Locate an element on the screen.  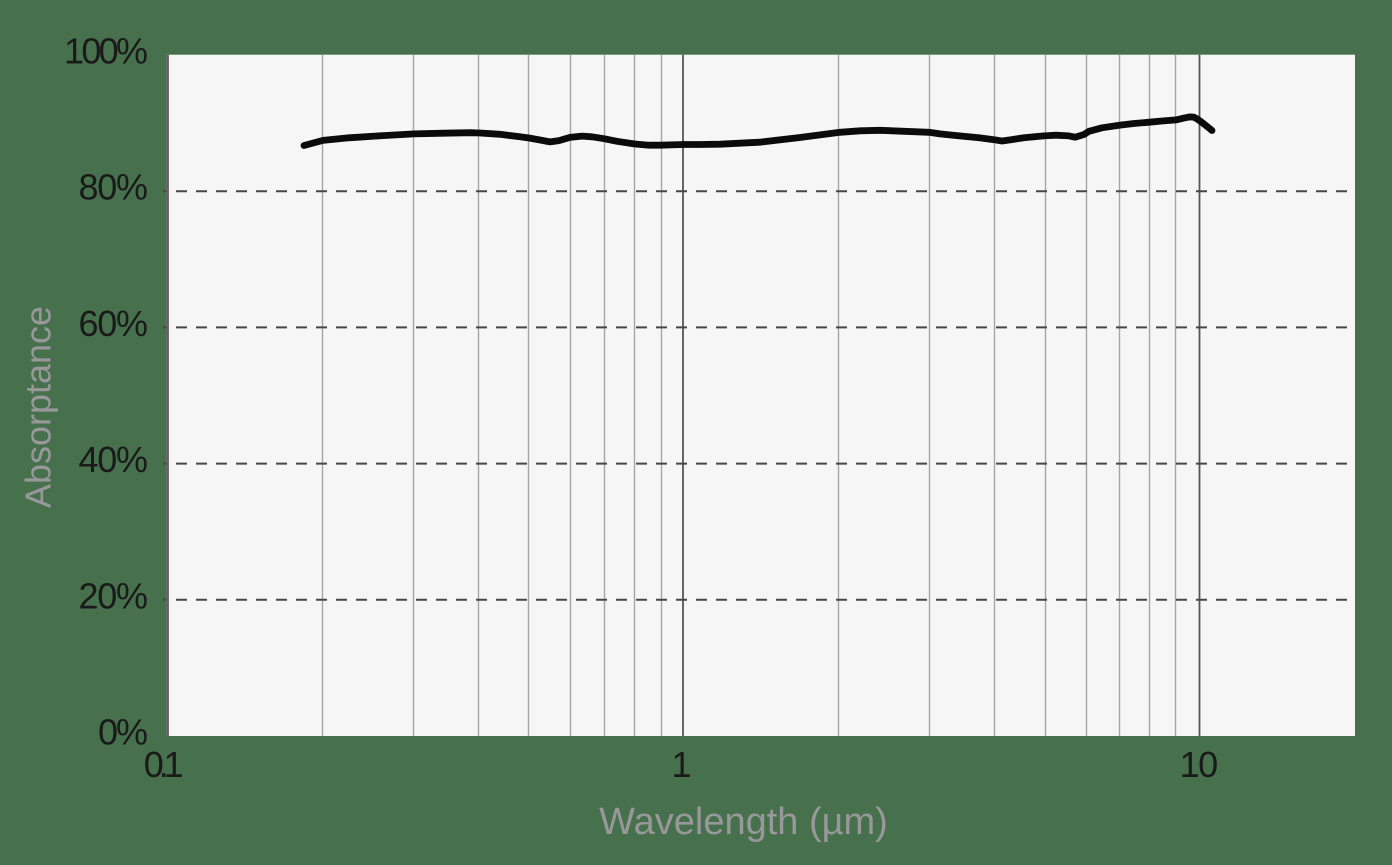
svg-text: 1 is located at coordinates (681, 764).